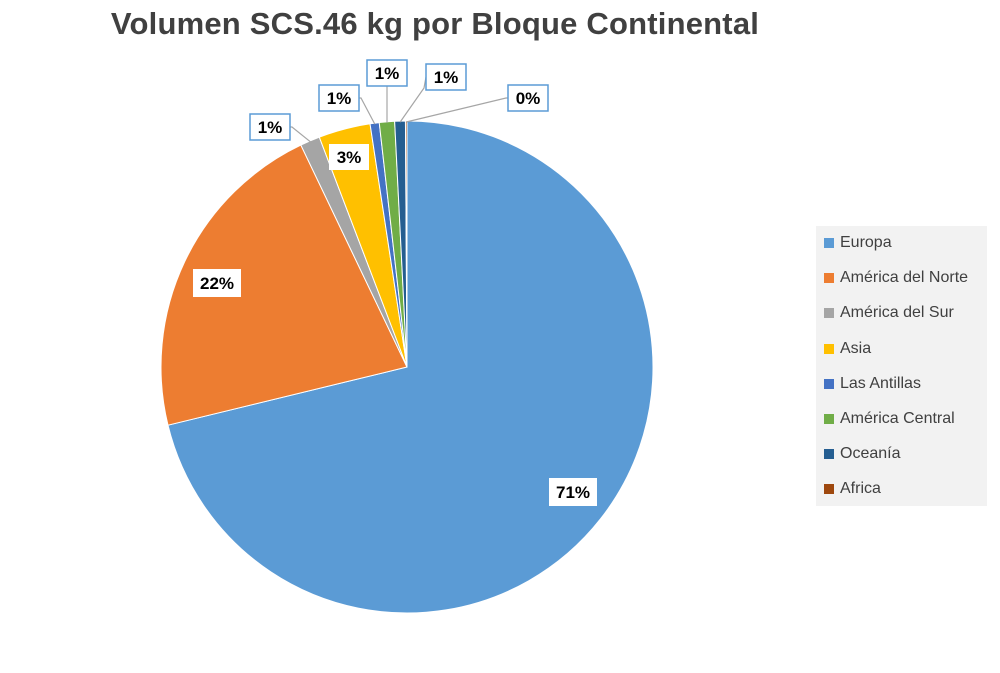  What do you see at coordinates (284, 285) in the screenshot?
I see `pie-slice-america-del-norte` at bounding box center [284, 285].